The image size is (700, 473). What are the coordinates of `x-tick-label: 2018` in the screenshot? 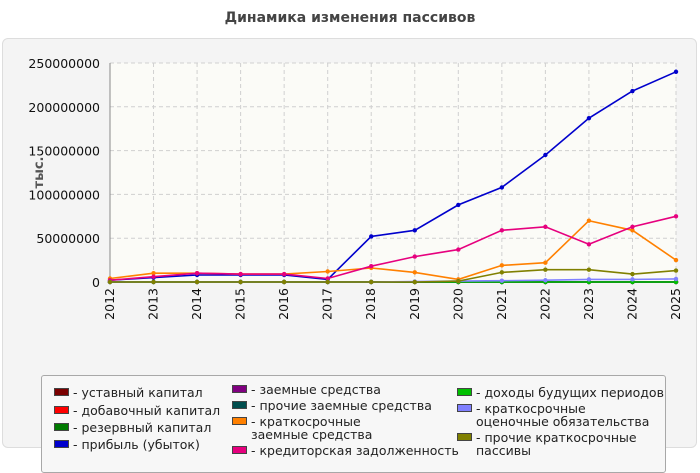 It's located at (370, 304).